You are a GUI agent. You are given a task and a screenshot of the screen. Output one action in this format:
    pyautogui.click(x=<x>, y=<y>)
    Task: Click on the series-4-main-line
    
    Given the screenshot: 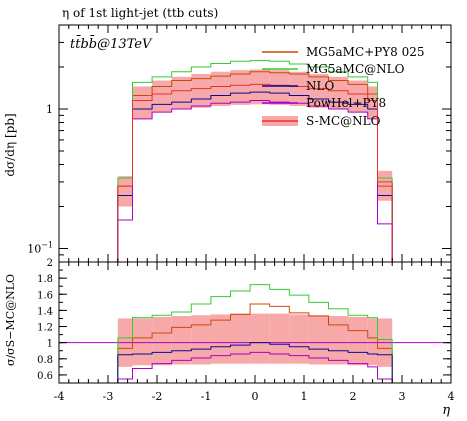 What is the action you would take?
    pyautogui.click(x=255, y=135)
    